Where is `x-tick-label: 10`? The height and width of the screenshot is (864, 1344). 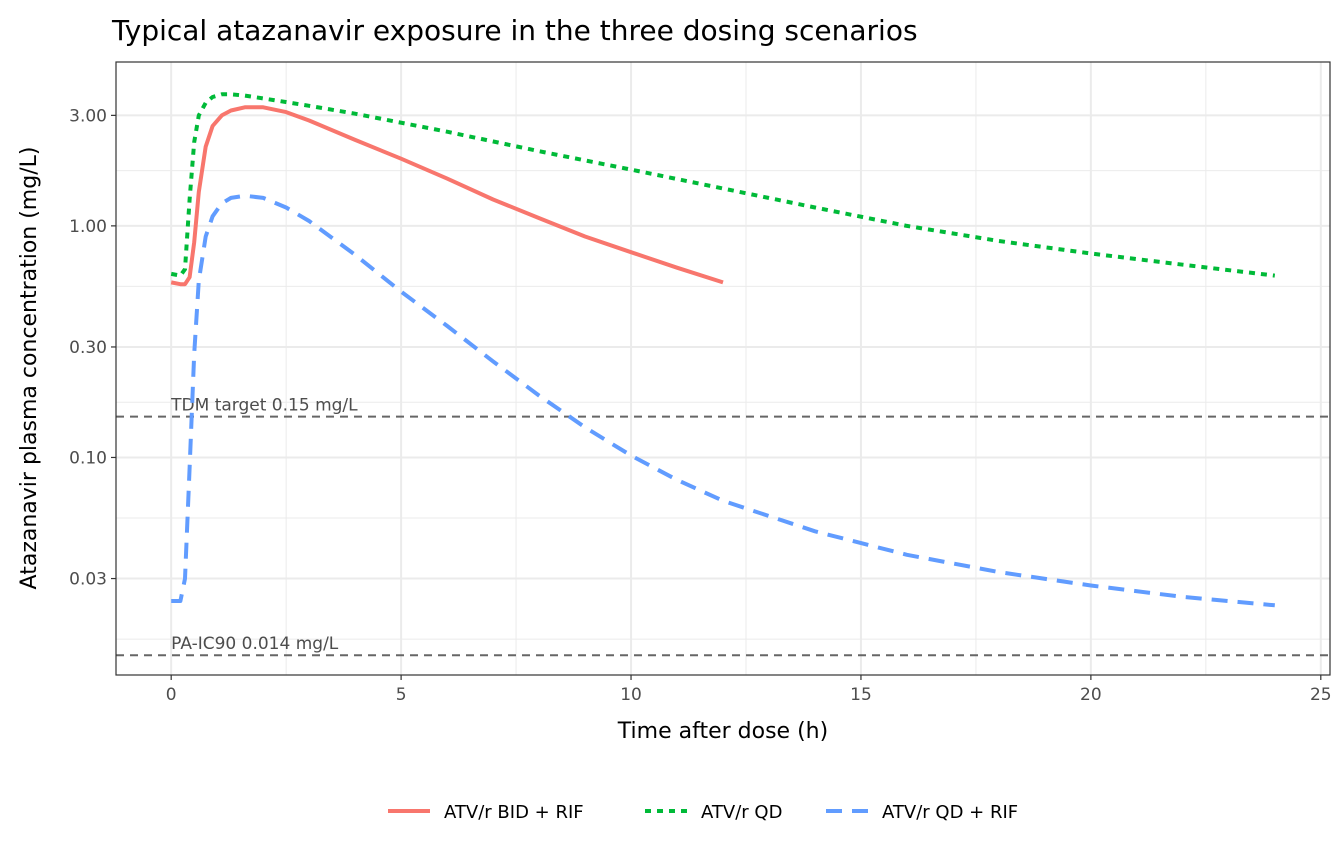 x-tick-label: 10 is located at coordinates (631, 695).